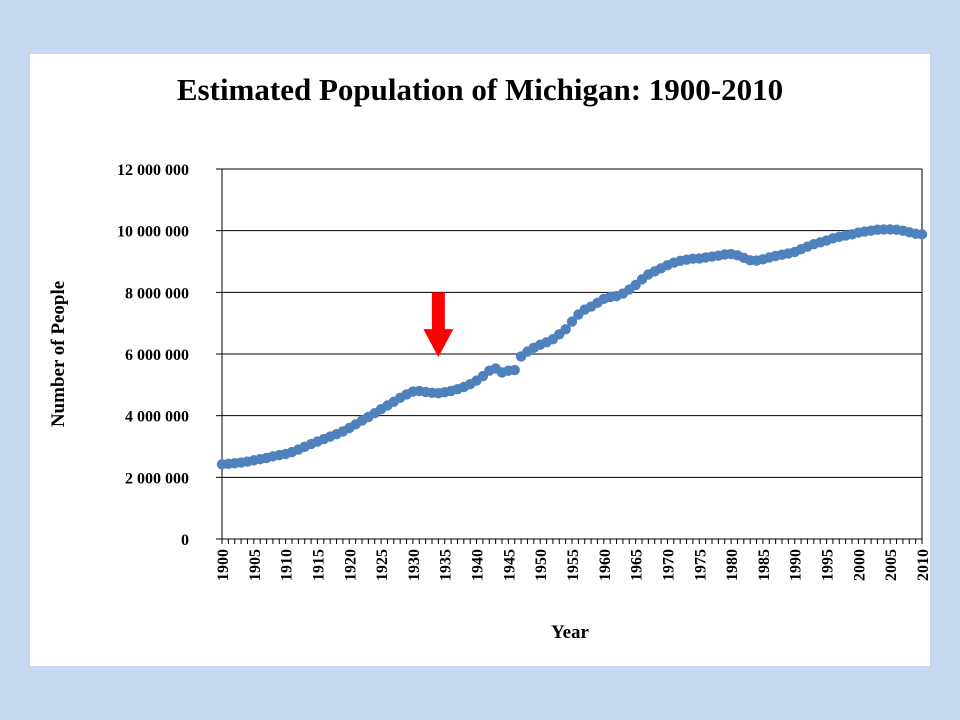 The image size is (960, 720). I want to click on y-tick-label: 8 000 000, so click(157, 293).